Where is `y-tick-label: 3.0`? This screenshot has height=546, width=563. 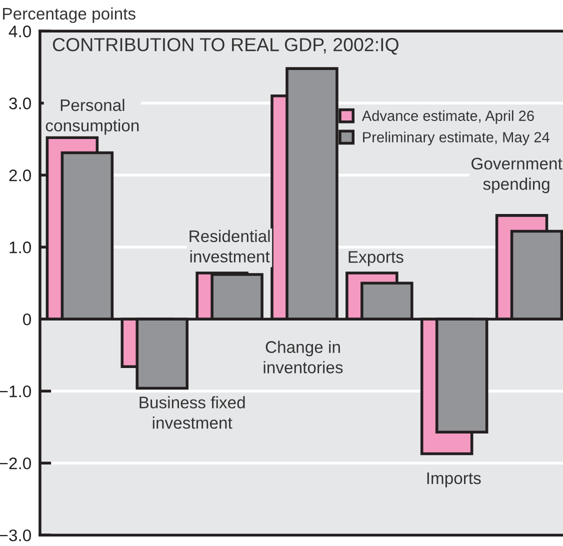 y-tick-label: 3.0 is located at coordinates (20, 104).